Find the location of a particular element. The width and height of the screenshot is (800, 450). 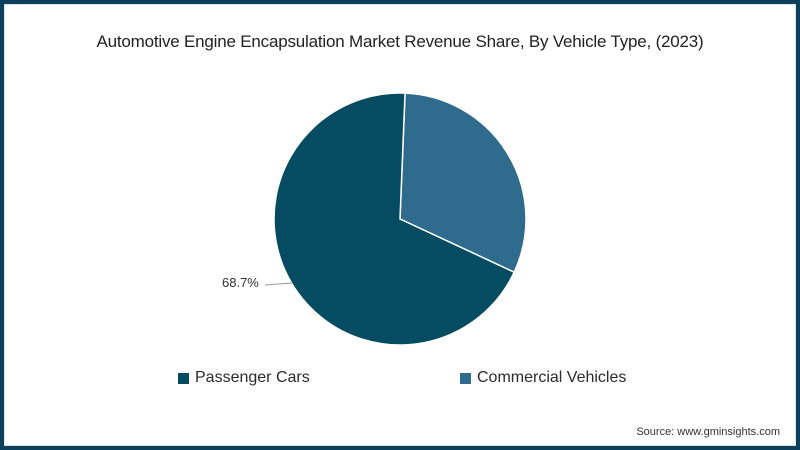

legend: Passenger Cars Commercial Vehicles is located at coordinates (400, 381).